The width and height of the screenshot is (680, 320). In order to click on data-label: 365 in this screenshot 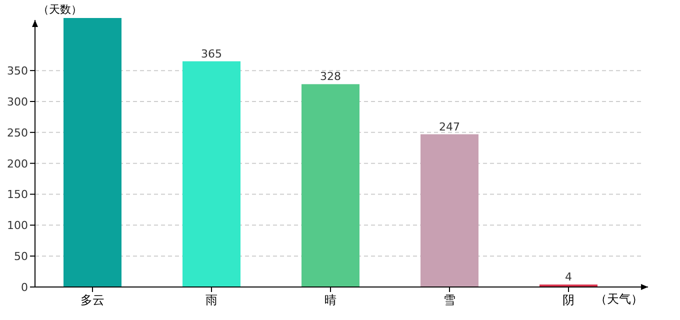, I will do `click(211, 53)`.